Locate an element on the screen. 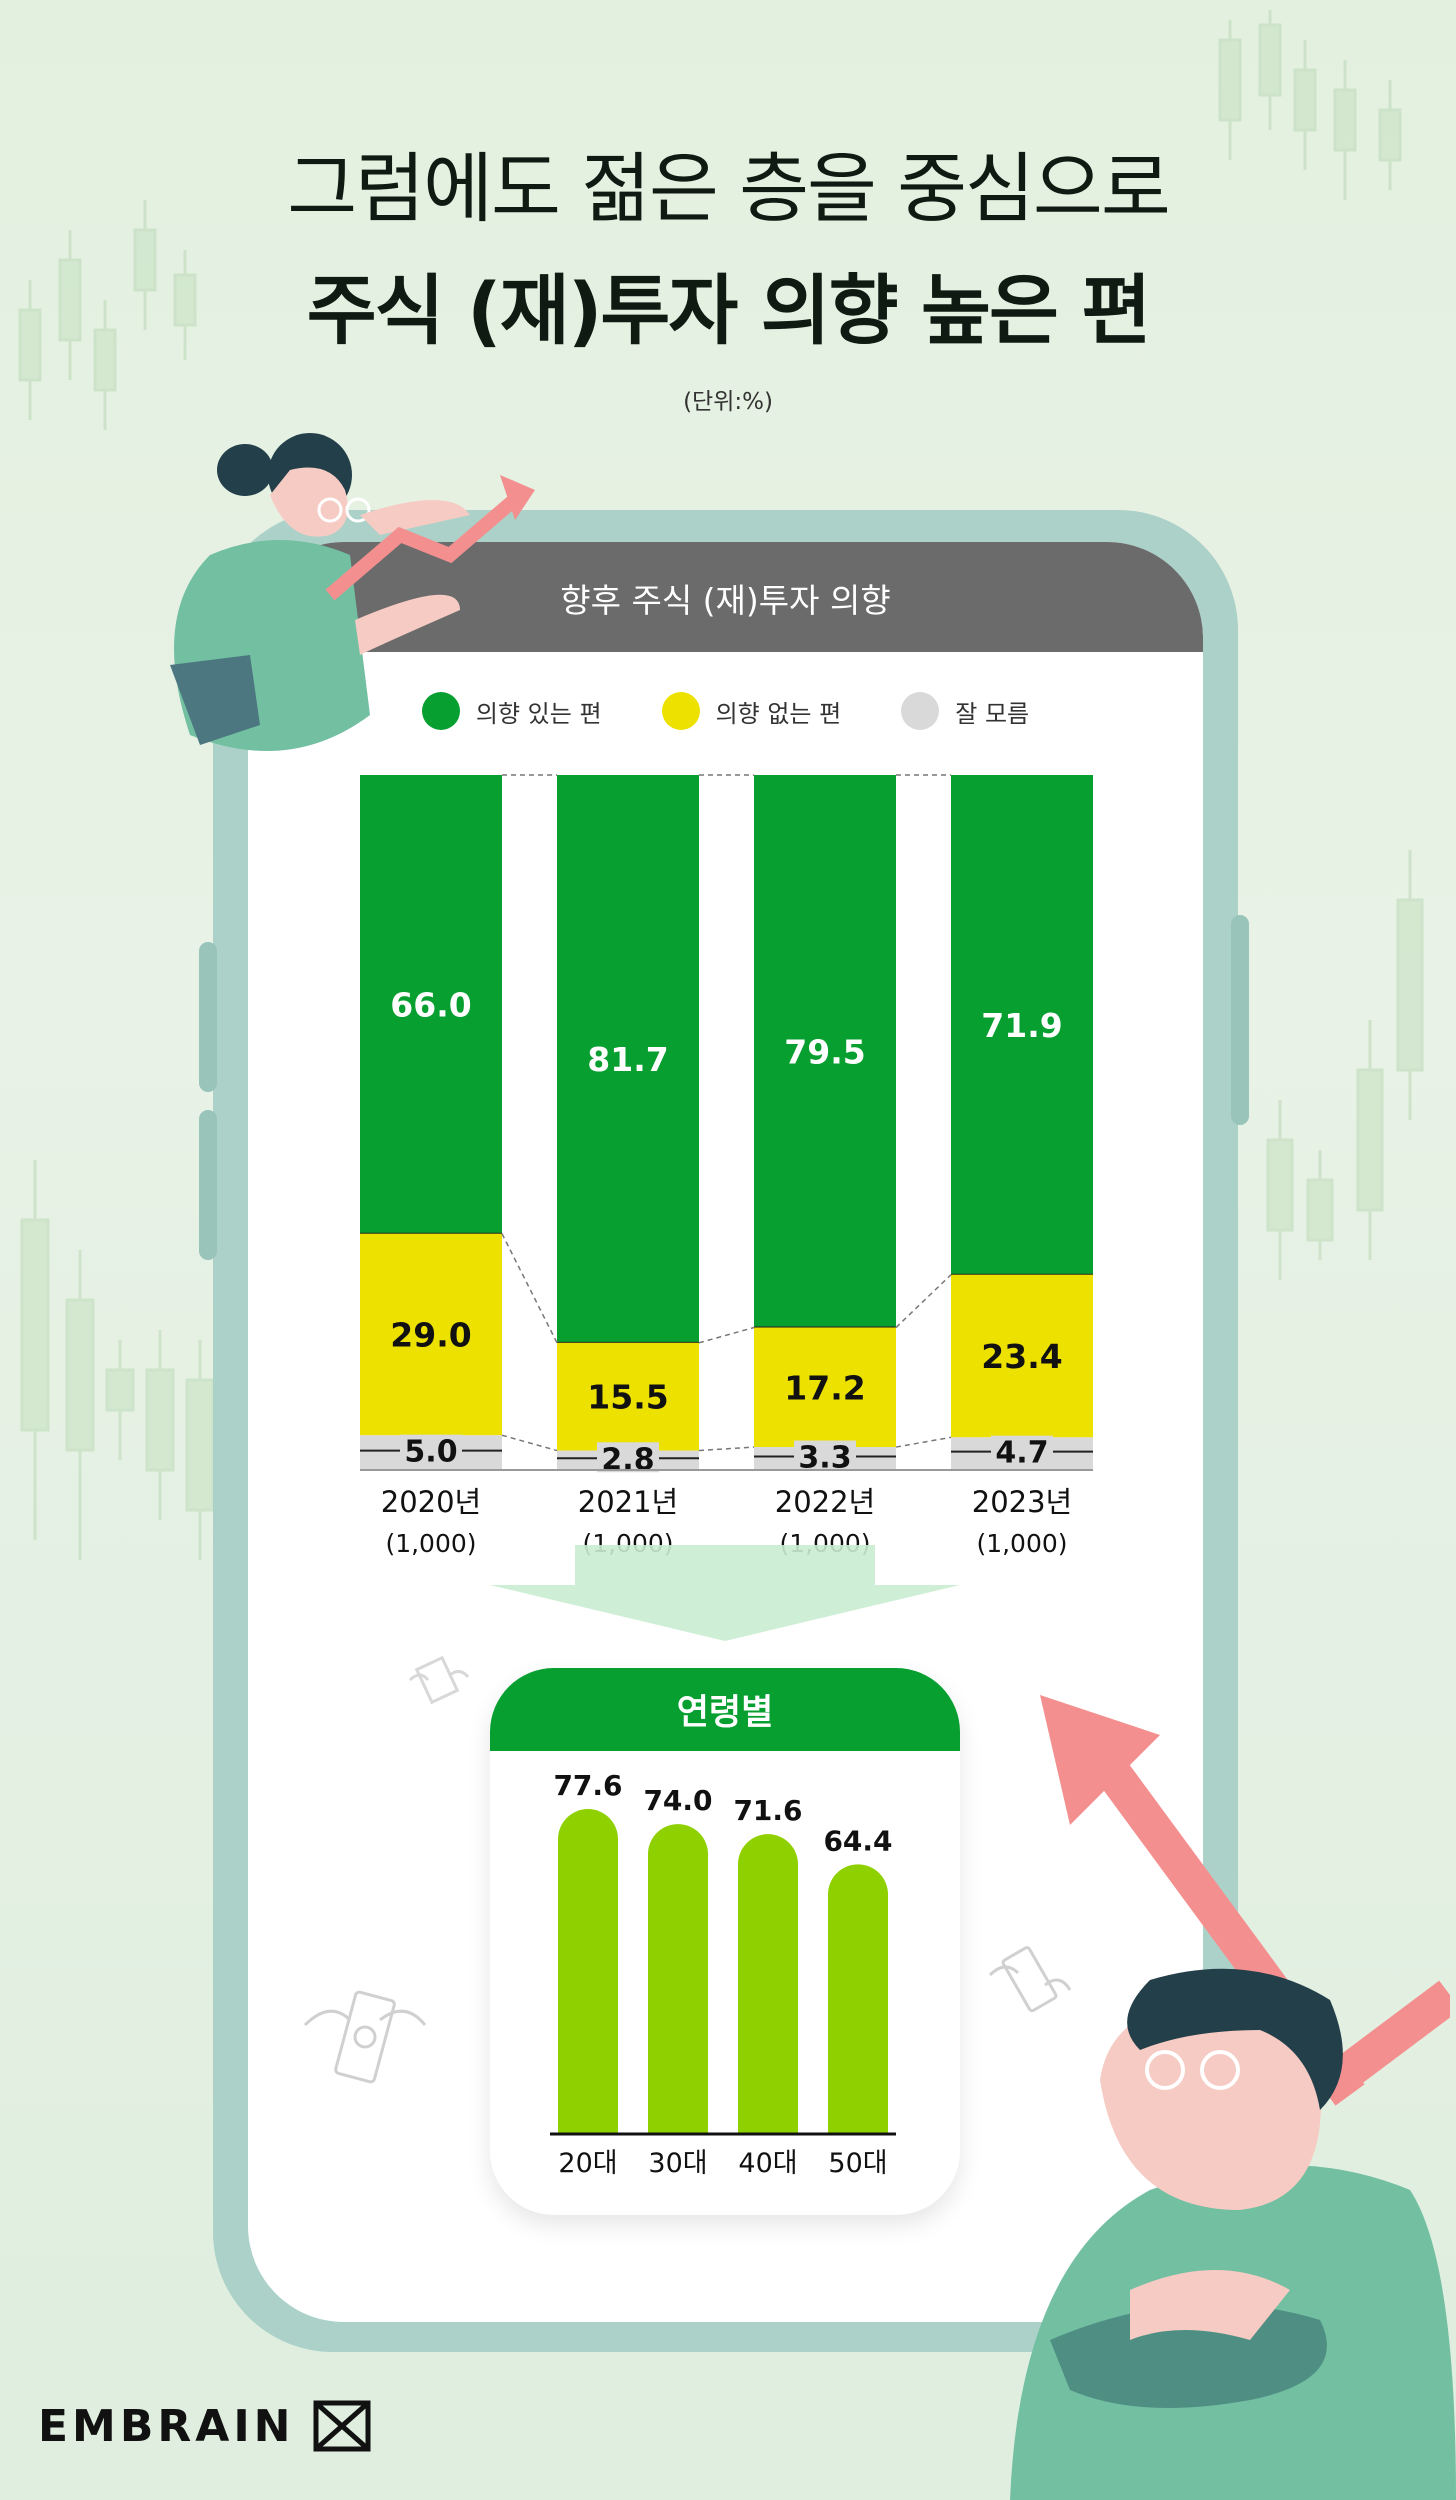 The image size is (1456, 2500). legend-item-no-intend: 의향 없는 편 is located at coordinates (751, 711).